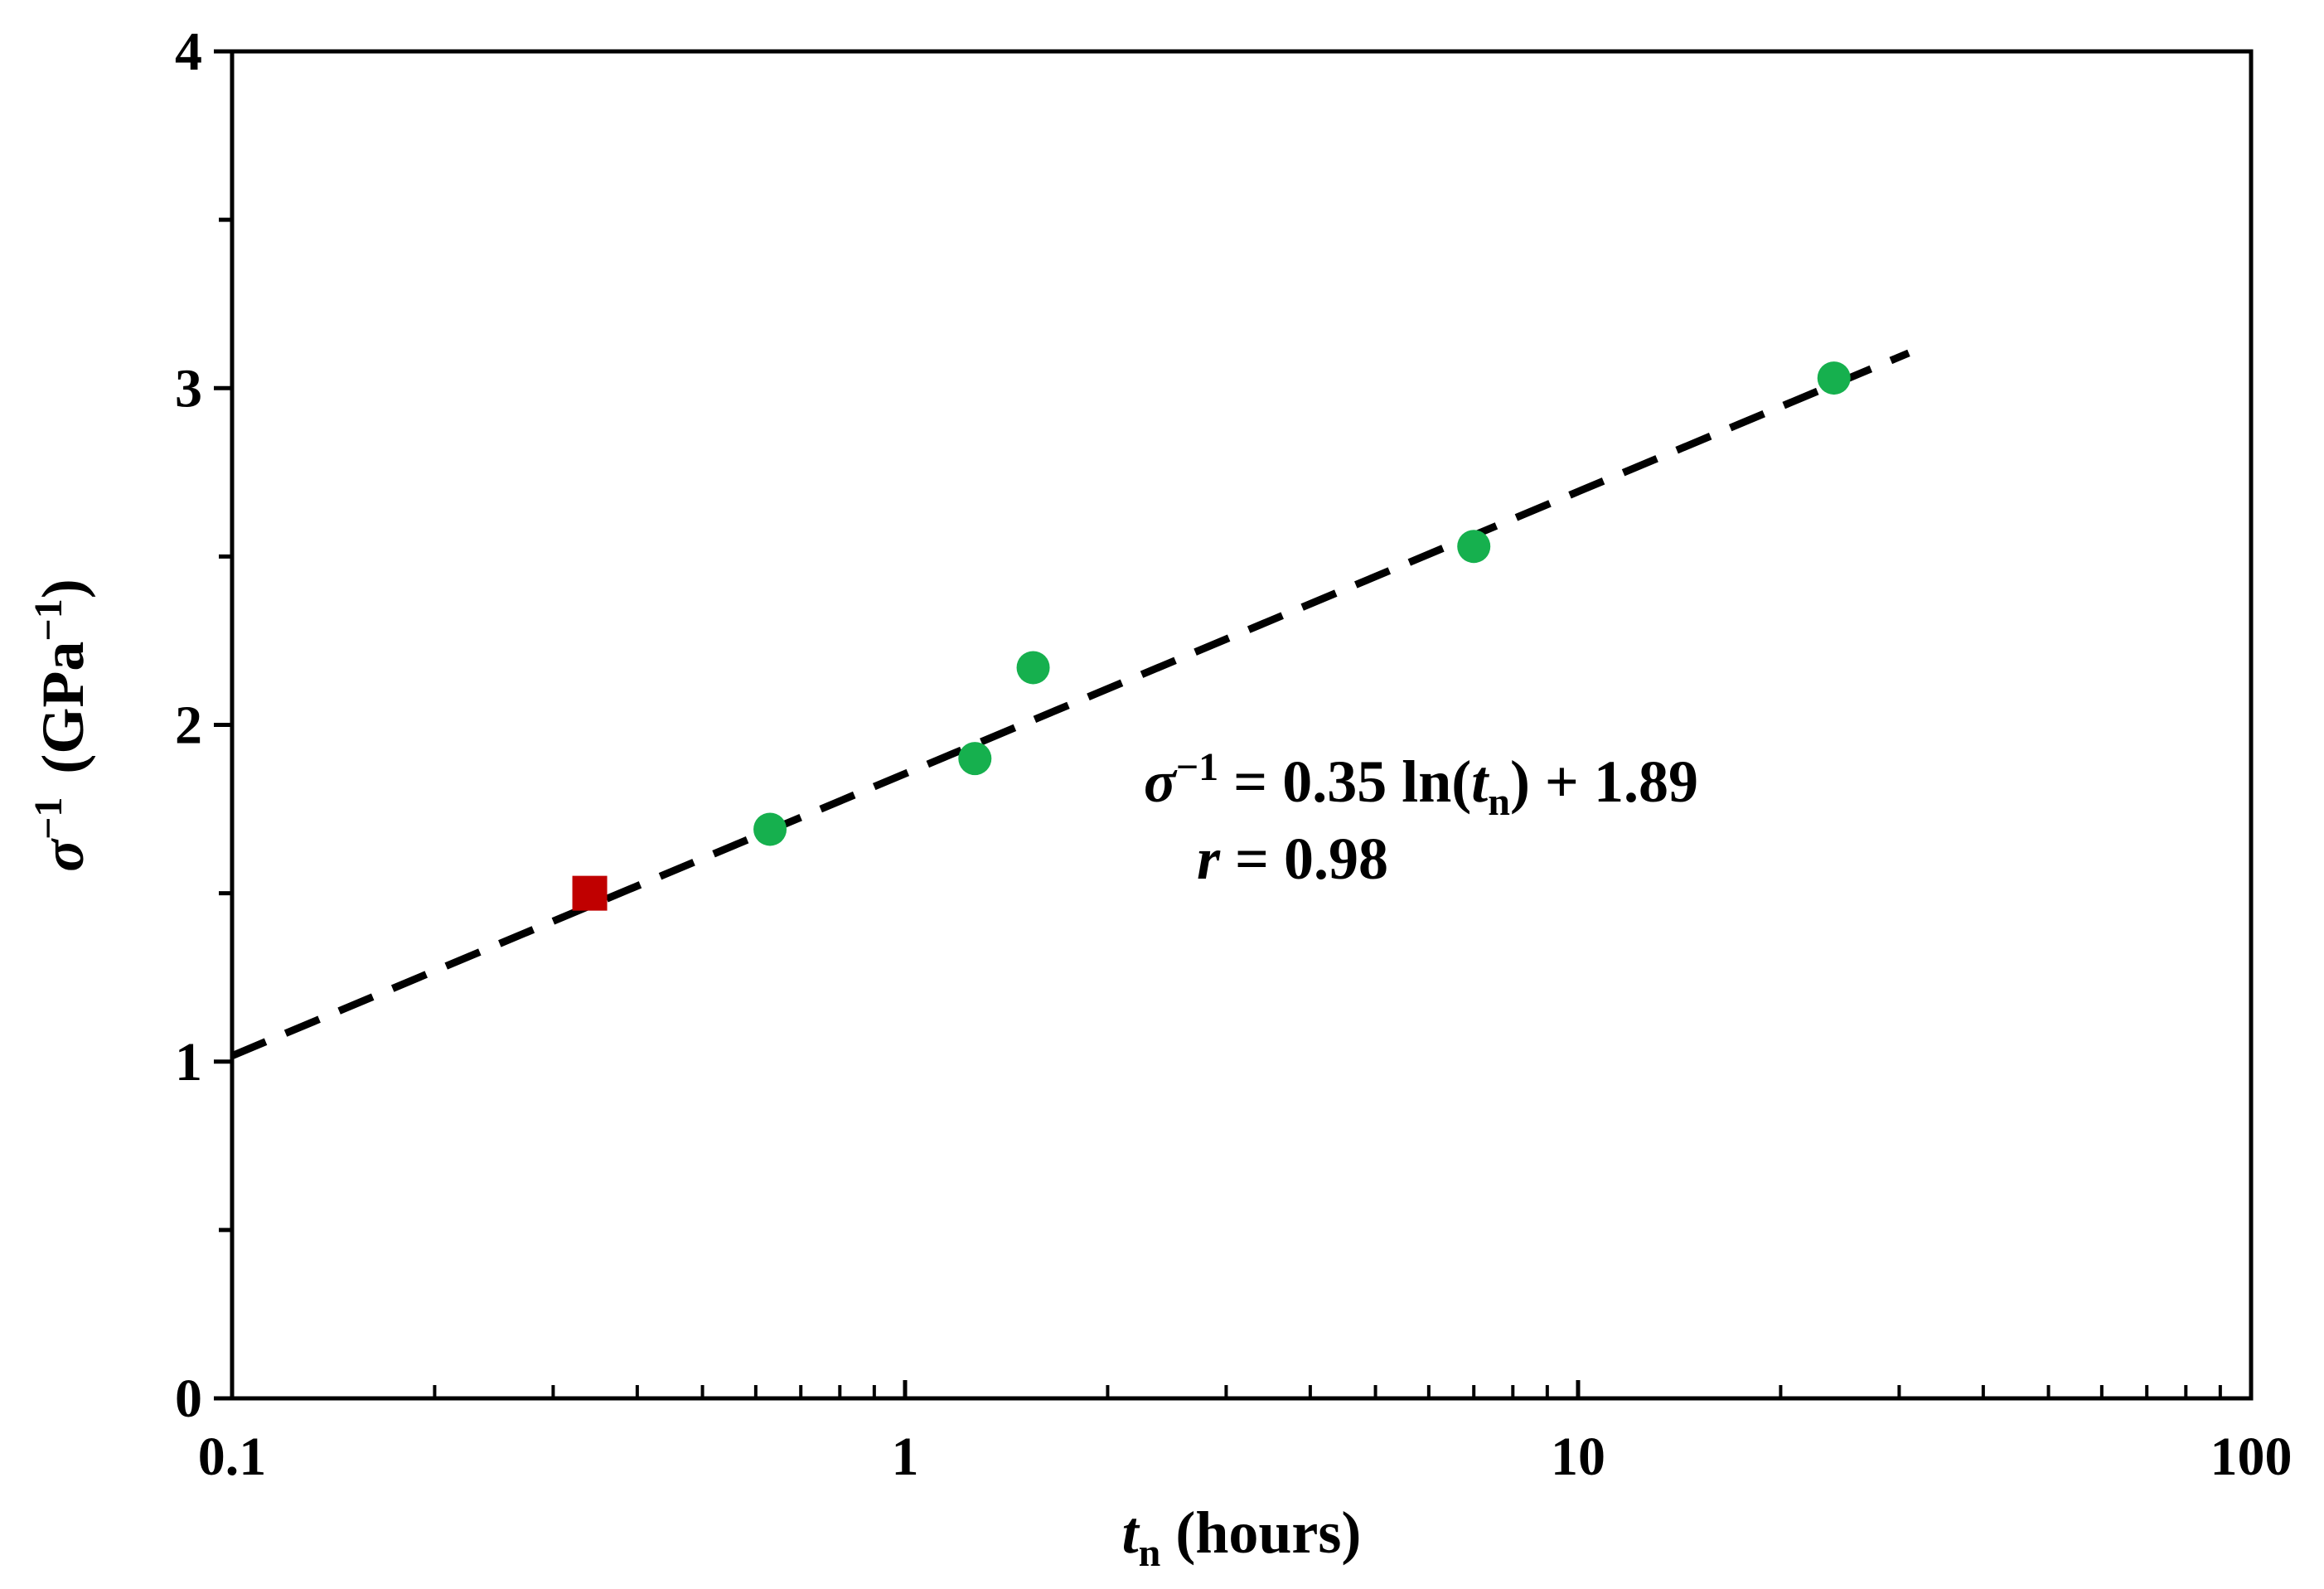 The width and height of the screenshot is (2324, 1589). Describe the element at coordinates (1304, 859) in the screenshot. I see `r-text: = 0.98` at that location.